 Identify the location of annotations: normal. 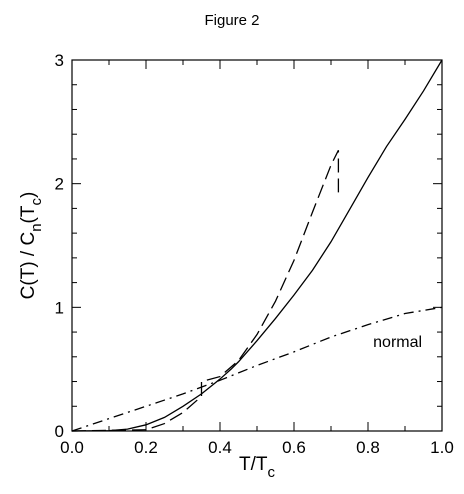
(397, 342).